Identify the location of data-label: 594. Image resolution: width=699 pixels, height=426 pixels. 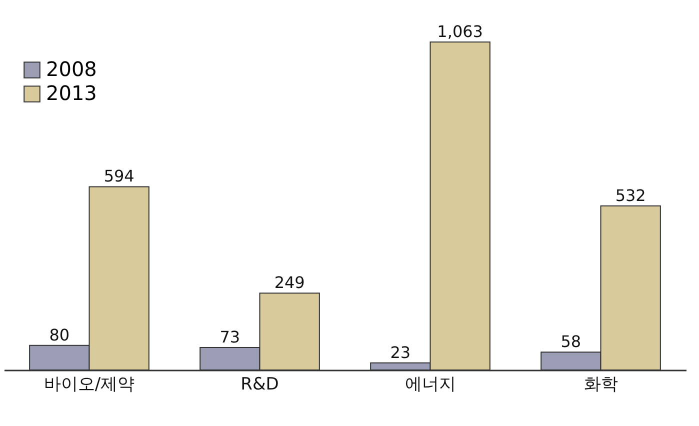
(119, 176).